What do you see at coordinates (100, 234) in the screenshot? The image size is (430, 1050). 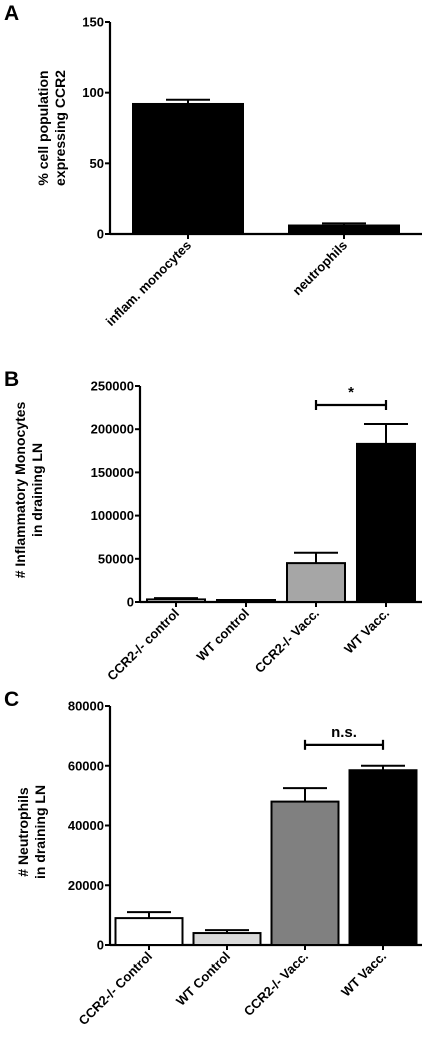 I see `panel-a-y-tick-label: 0` at bounding box center [100, 234].